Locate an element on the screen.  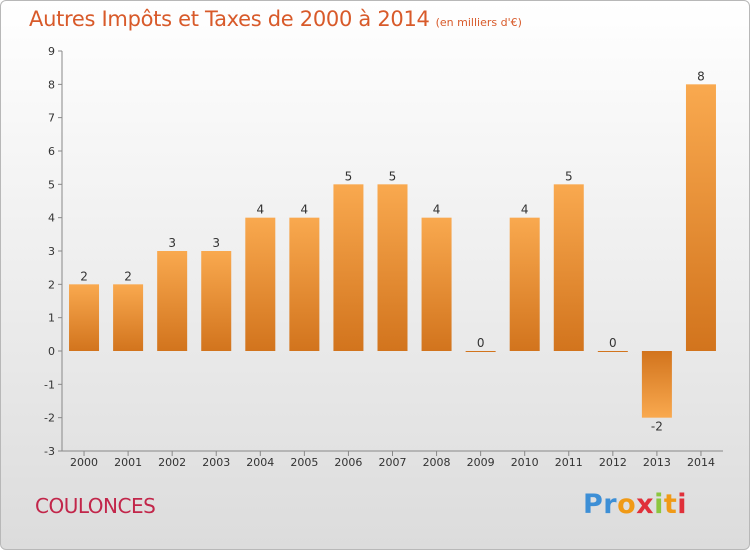
bar-2001 is located at coordinates (128, 317).